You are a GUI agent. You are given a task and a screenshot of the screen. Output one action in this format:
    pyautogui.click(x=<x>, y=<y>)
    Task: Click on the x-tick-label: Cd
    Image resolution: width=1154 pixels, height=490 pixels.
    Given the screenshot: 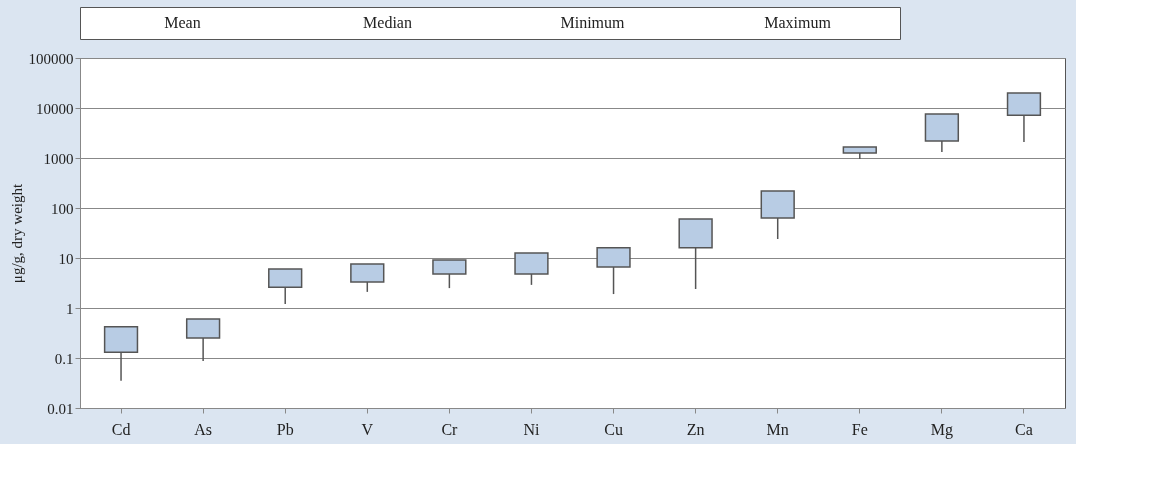 What is the action you would take?
    pyautogui.click(x=121, y=429)
    